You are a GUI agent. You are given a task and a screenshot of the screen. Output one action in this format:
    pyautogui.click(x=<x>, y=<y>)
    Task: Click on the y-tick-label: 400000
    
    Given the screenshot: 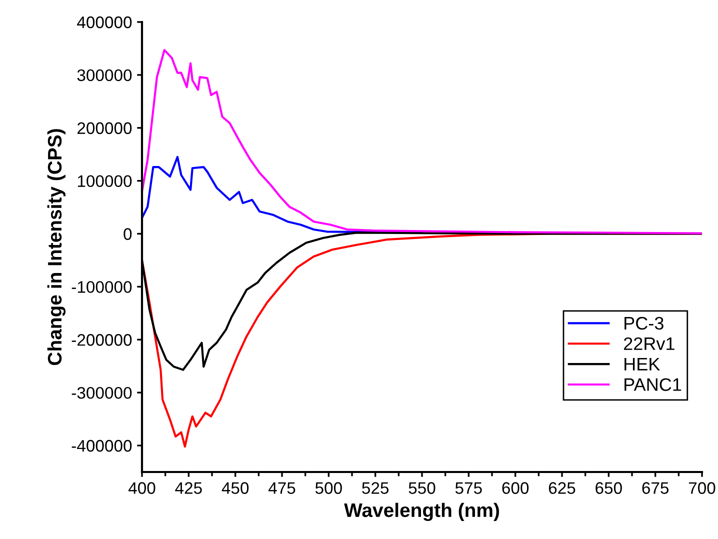 What is the action you would take?
    pyautogui.click(x=104, y=22)
    